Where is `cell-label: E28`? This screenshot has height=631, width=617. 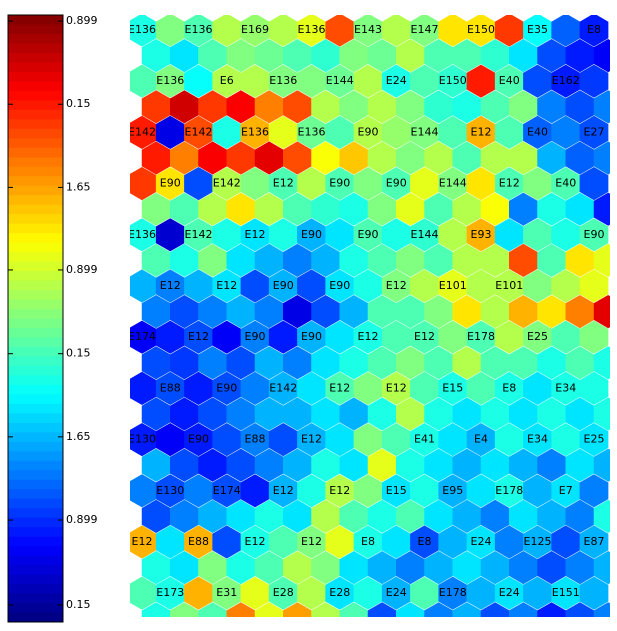 cell-label: E28 is located at coordinates (339, 592).